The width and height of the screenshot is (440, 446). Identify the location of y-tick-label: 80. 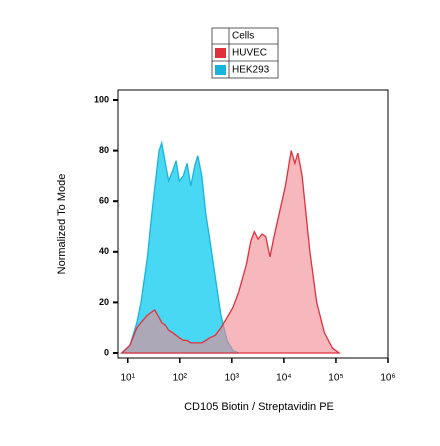
(104, 150).